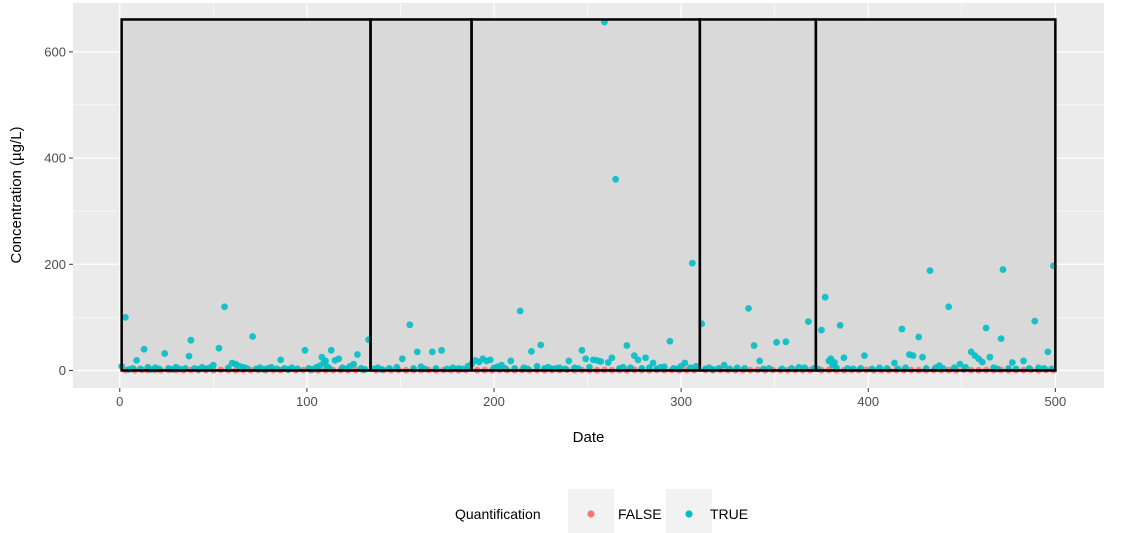  I want to click on legend-label-true: TRUE, so click(729, 514).